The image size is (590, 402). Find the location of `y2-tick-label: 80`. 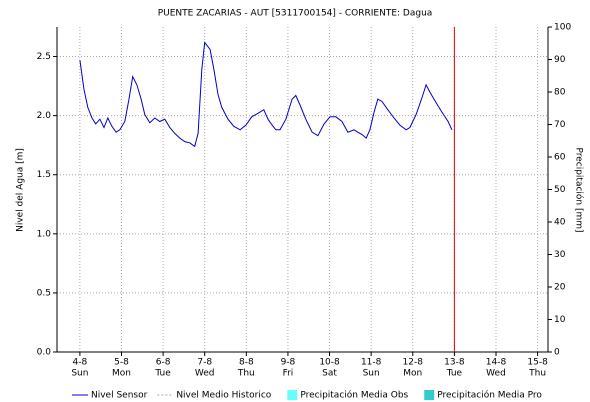

y2-tick-label: 80 is located at coordinates (560, 93).